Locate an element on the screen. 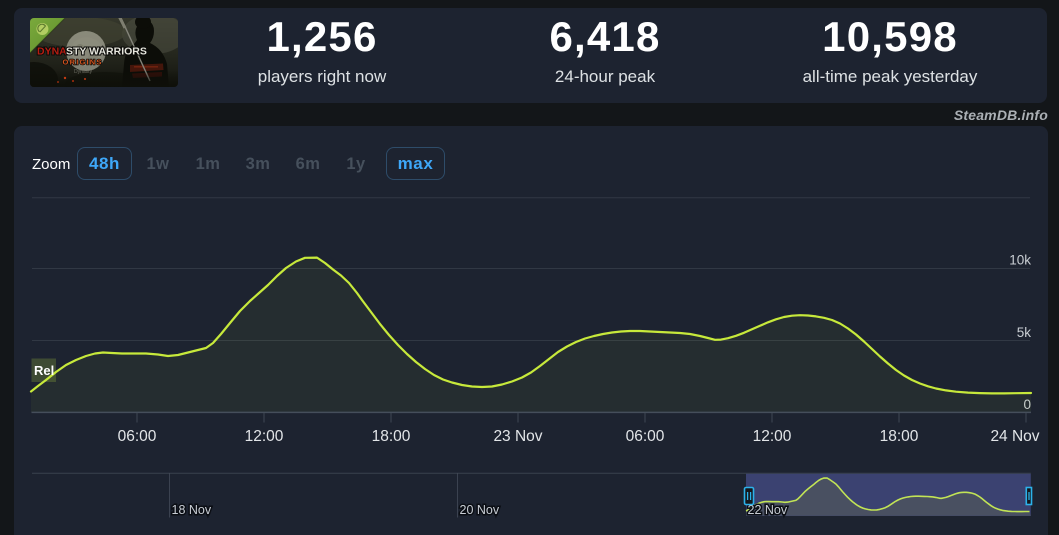 The image size is (1059, 535). svg-text: STY WARRIORS is located at coordinates (106, 51).